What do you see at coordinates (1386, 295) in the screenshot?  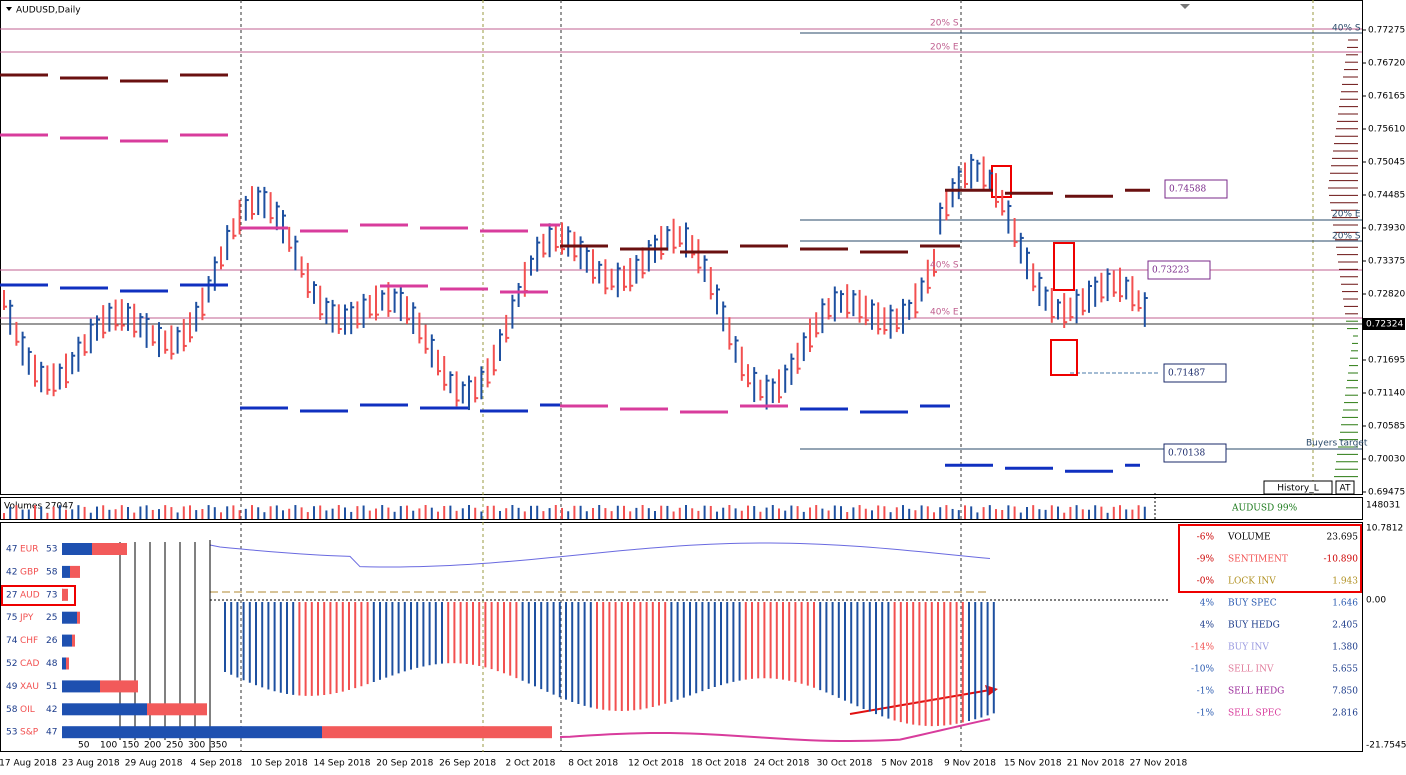 I see `price-tick-label: 0.72820` at bounding box center [1386, 295].